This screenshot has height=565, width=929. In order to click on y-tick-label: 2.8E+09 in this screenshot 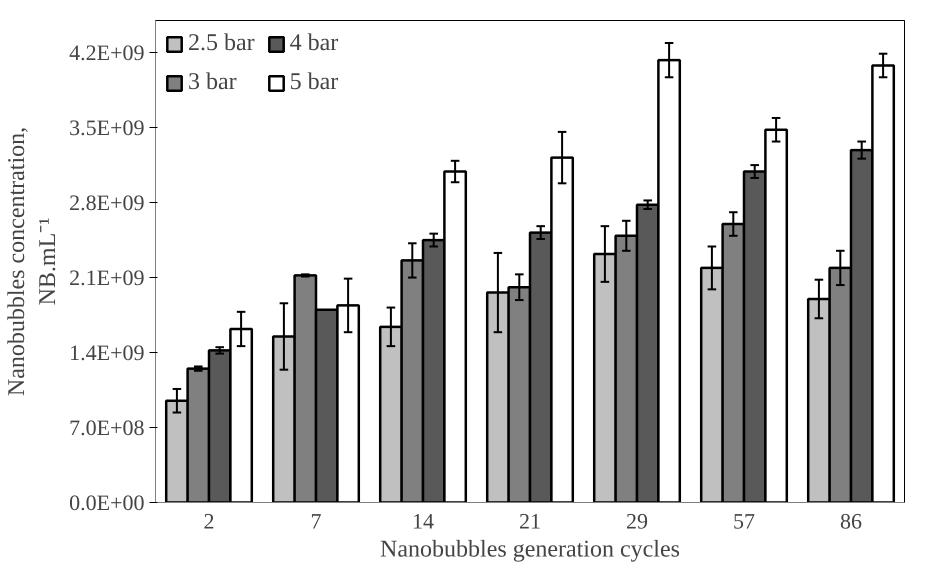, I will do `click(107, 203)`.